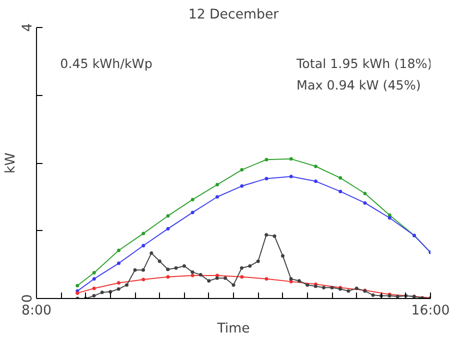 The width and height of the screenshot is (452, 339). Describe the element at coordinates (233, 329) in the screenshot. I see `x-axis-title: Time` at that location.